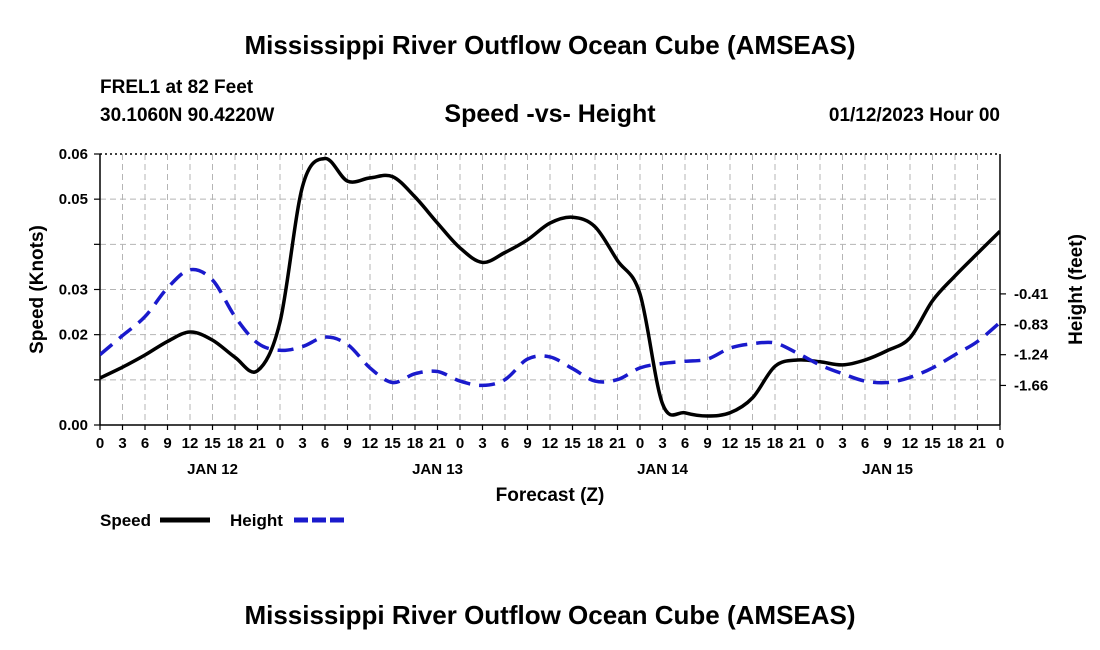  I want to click on forecast-datetime: 01/12/2023 Hour 00, so click(914, 115).